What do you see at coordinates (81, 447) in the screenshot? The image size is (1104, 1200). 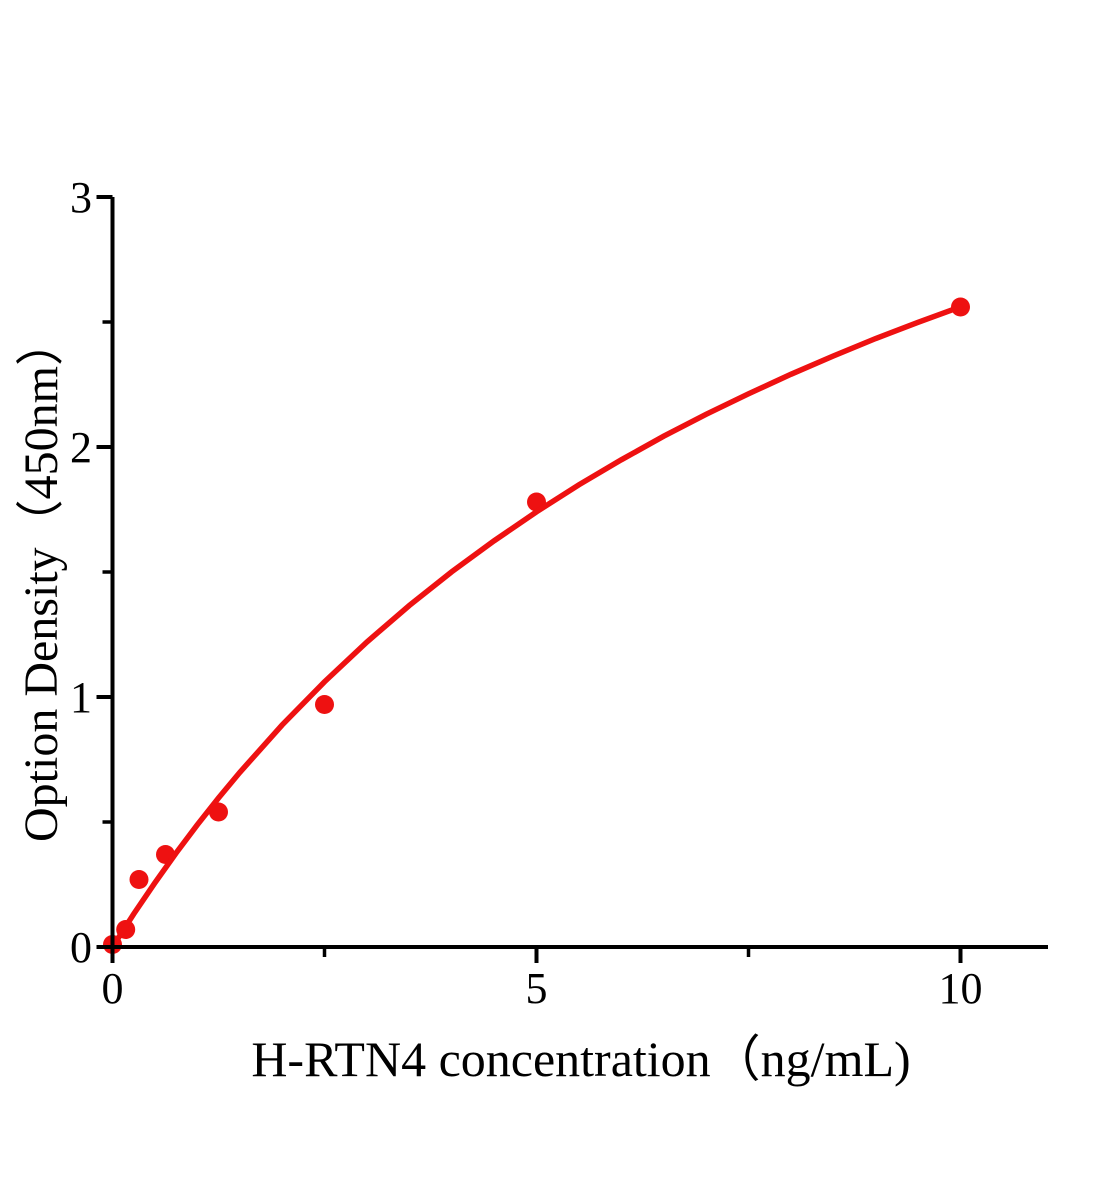 I see `y-tick-label: 2` at bounding box center [81, 447].